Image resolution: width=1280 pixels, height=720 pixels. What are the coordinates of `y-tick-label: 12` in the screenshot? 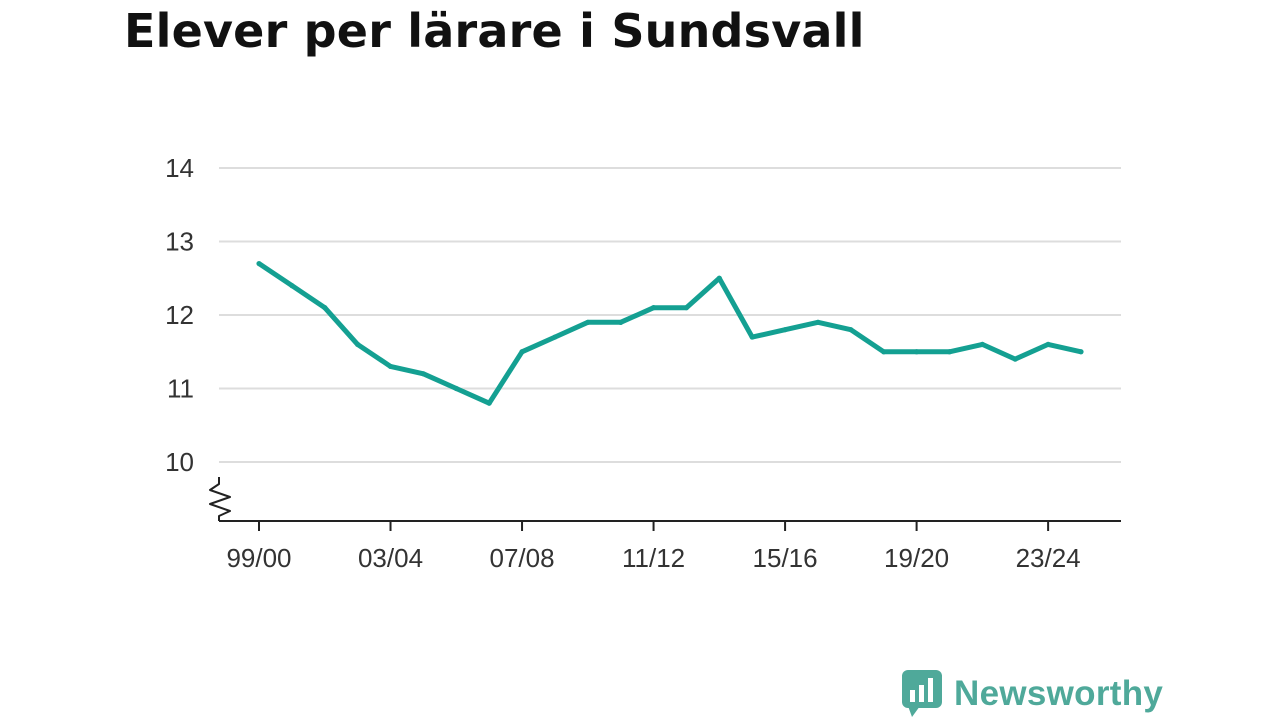 It's located at (179, 315).